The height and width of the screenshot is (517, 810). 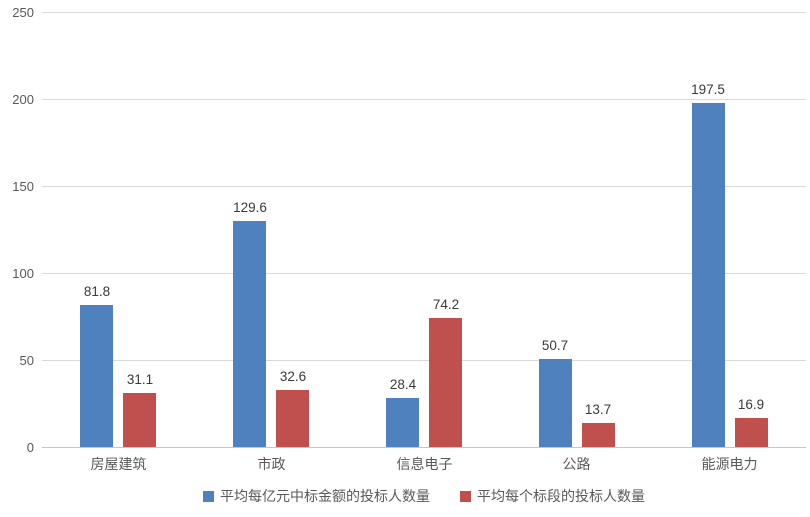 I want to click on legend-label: 平均每亿元中标金额的投标人数量, so click(x=325, y=496).